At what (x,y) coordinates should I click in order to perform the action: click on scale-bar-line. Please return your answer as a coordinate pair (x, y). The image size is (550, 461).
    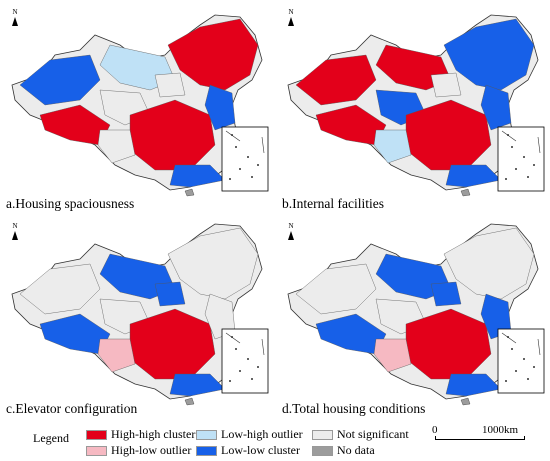
    Looking at the image, I should click on (480, 438).